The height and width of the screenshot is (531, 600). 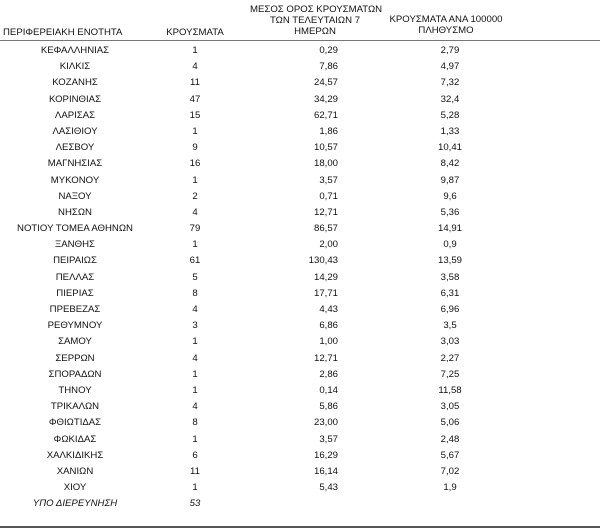 What do you see at coordinates (300, 456) in the screenshot?
I see `table-row: ΧΑΛΚΙΔΙΚΗΣ 6 16,29 5,67` at bounding box center [300, 456].